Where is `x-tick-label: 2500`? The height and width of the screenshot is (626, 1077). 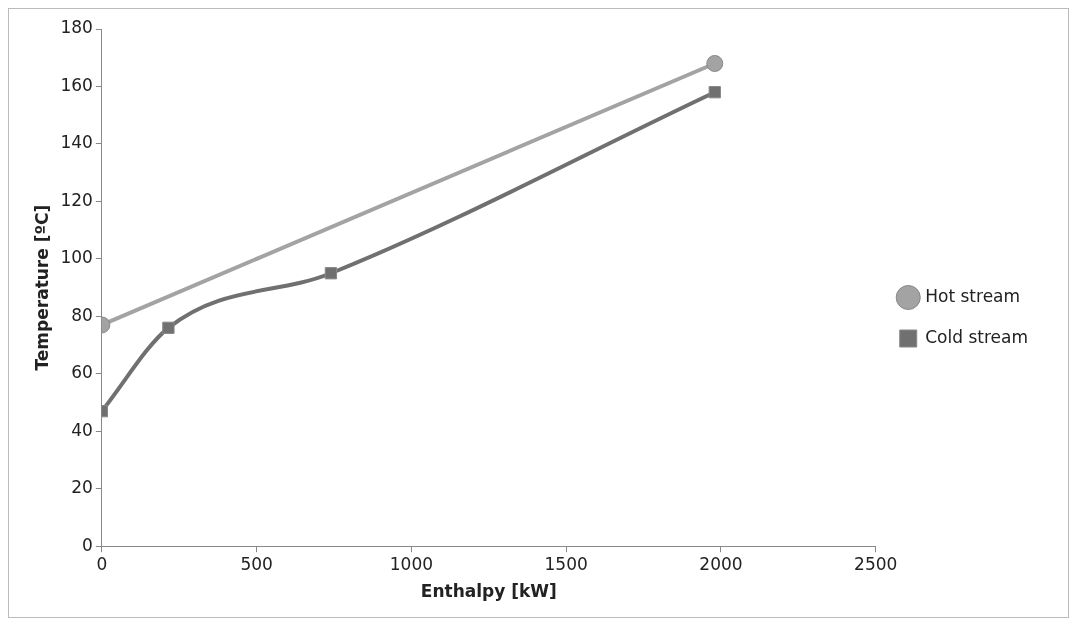
x-tick-label: 2500 is located at coordinates (876, 563).